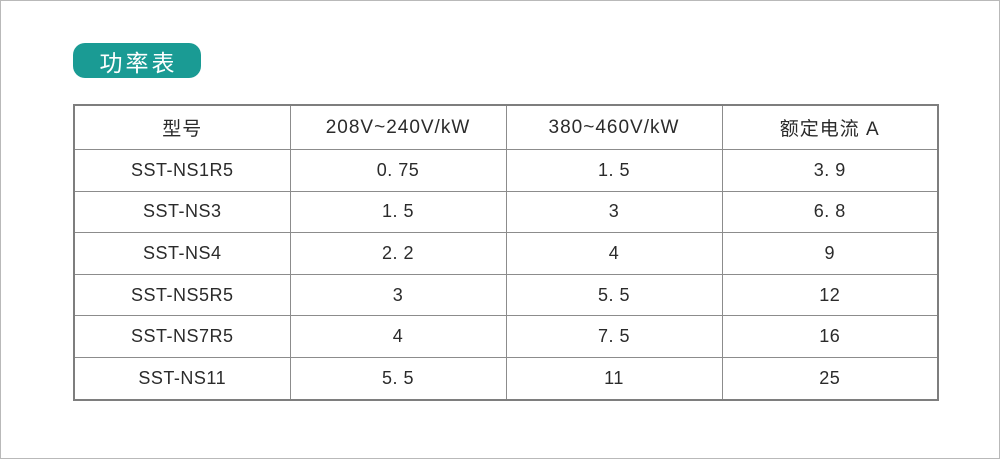  Describe the element at coordinates (614, 170) in the screenshot. I see `cell-kw-380-460: 1. 5` at that location.